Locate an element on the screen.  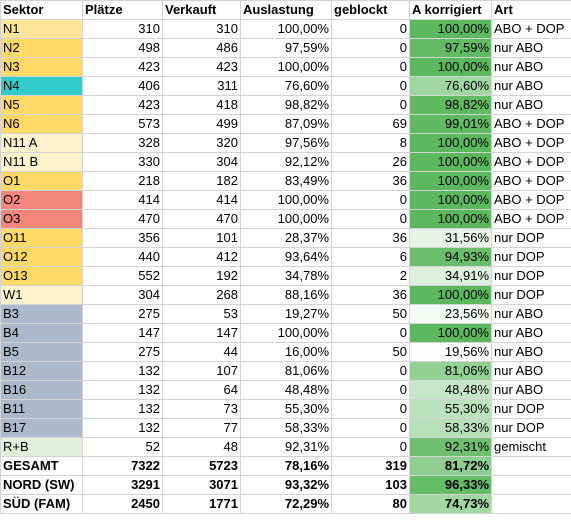
cell-sektor: O12 is located at coordinates (41, 257).